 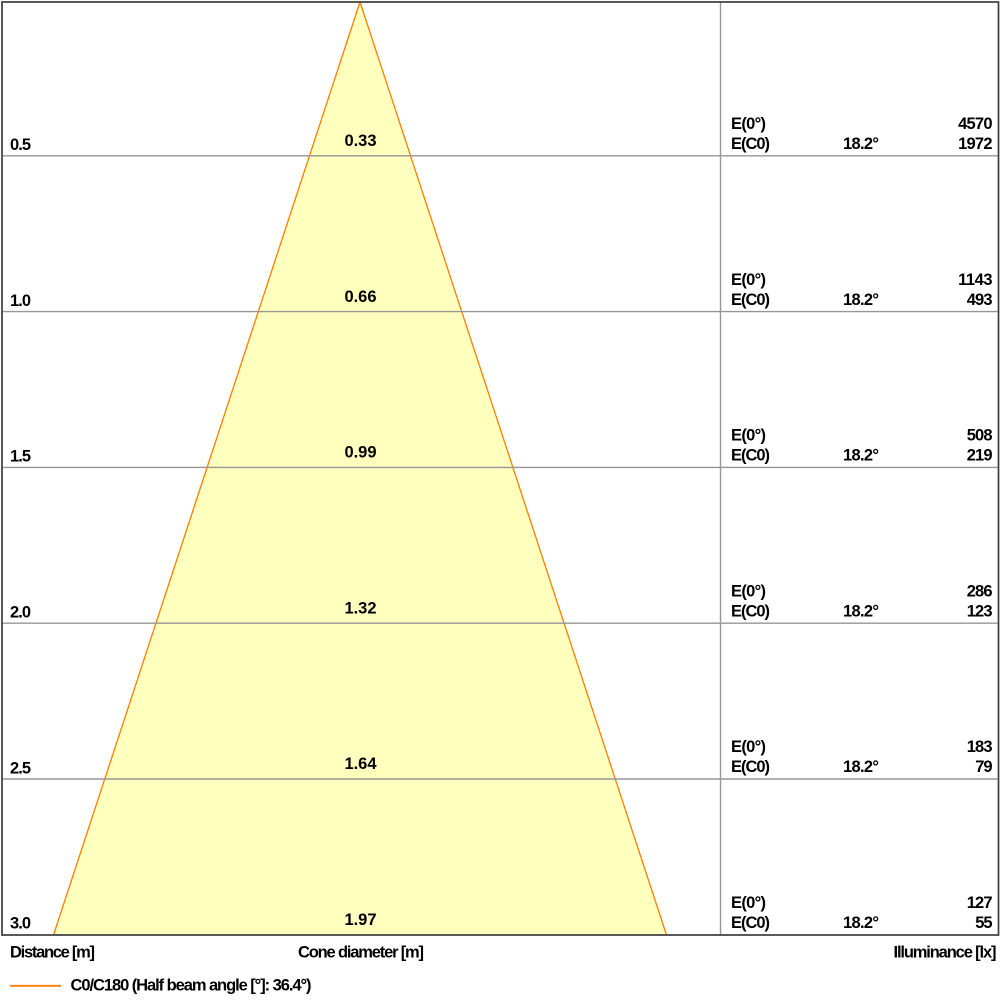 What do you see at coordinates (20, 924) in the screenshot?
I see `svg-text: 3.0` at bounding box center [20, 924].